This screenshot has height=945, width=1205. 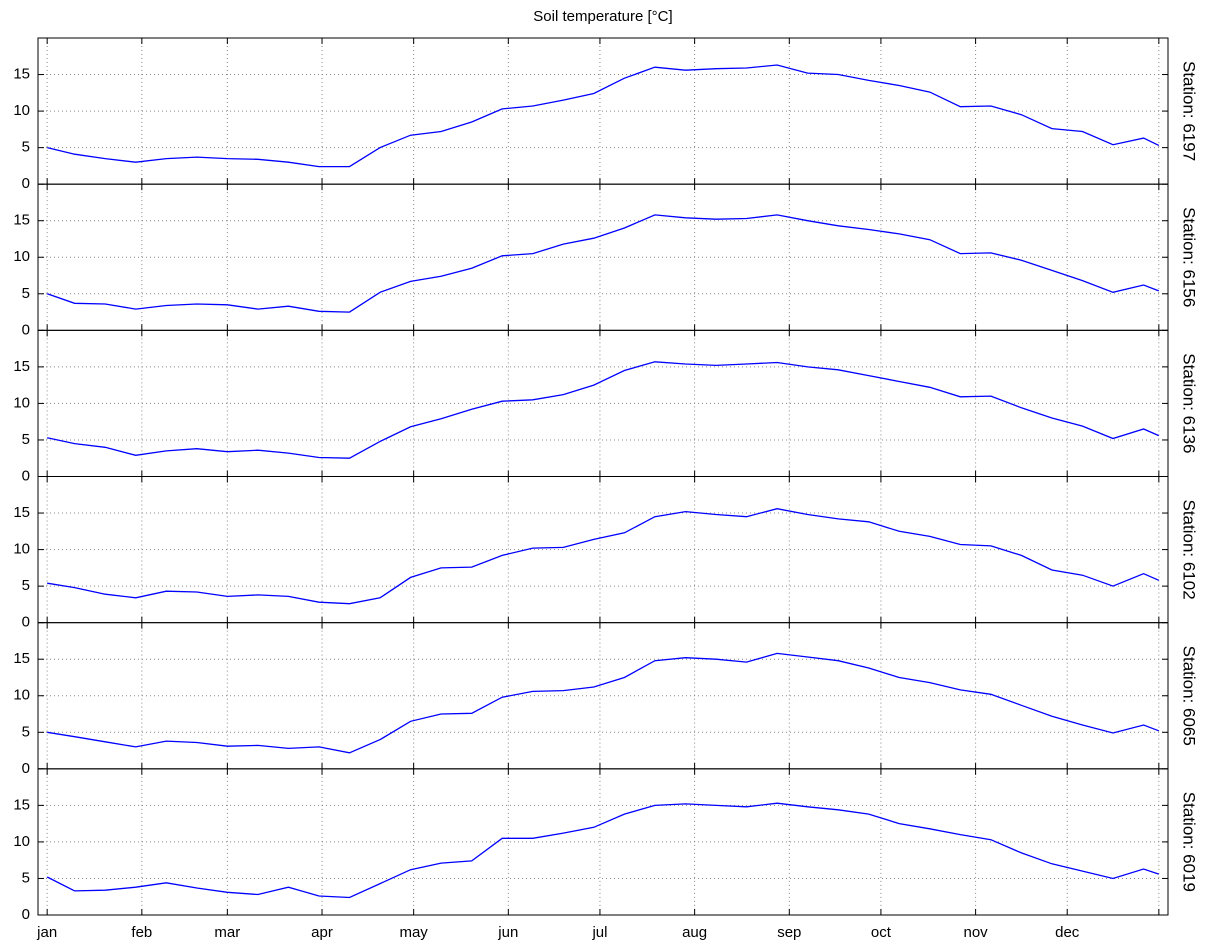 What do you see at coordinates (1189, 257) in the screenshot?
I see `station-label: Station: 6156` at bounding box center [1189, 257].